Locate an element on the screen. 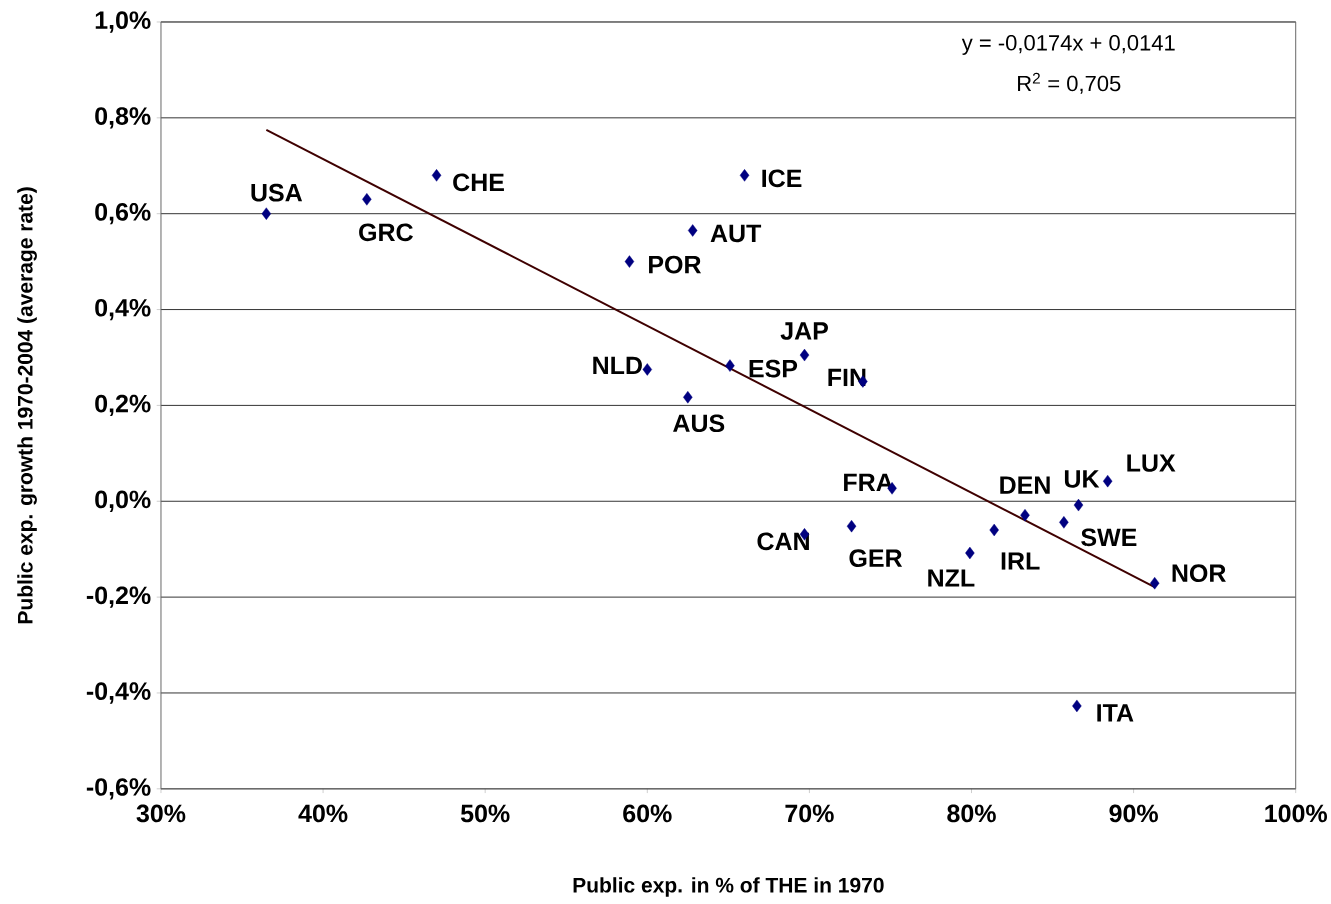 Image resolution: width=1331 pixels, height=904 pixels. annotation: IRL is located at coordinates (1020, 561).